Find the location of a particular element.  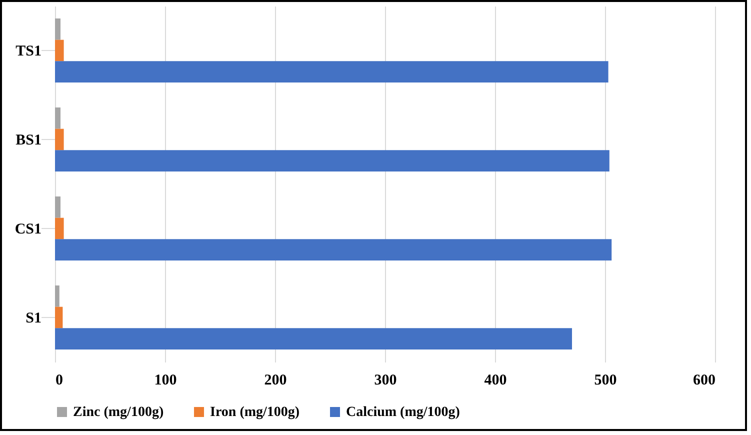

x-tick-label: 0 is located at coordinates (59, 380).